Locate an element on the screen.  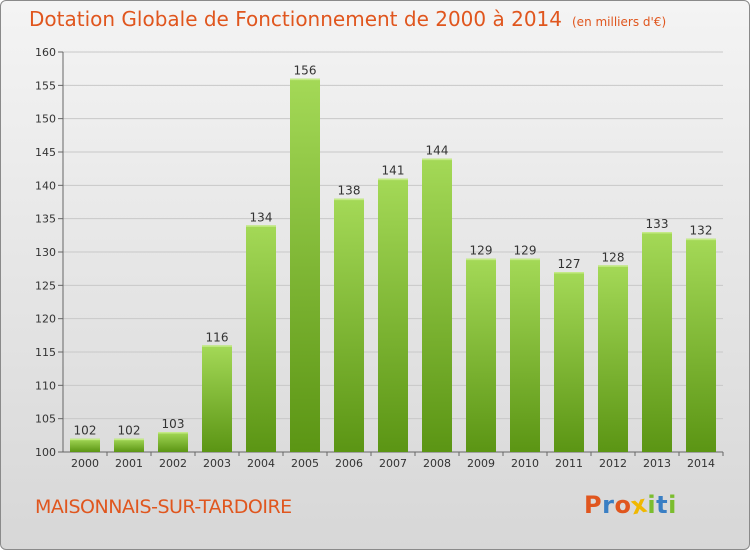
x-tick-label: 2004 is located at coordinates (261, 463).